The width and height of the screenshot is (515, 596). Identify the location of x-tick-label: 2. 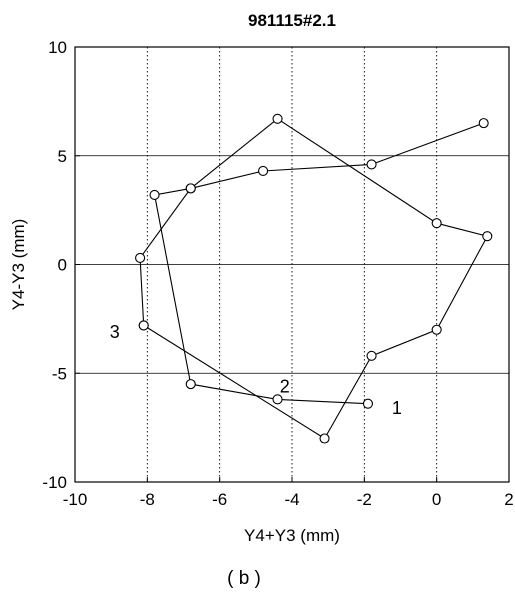
(508, 499).